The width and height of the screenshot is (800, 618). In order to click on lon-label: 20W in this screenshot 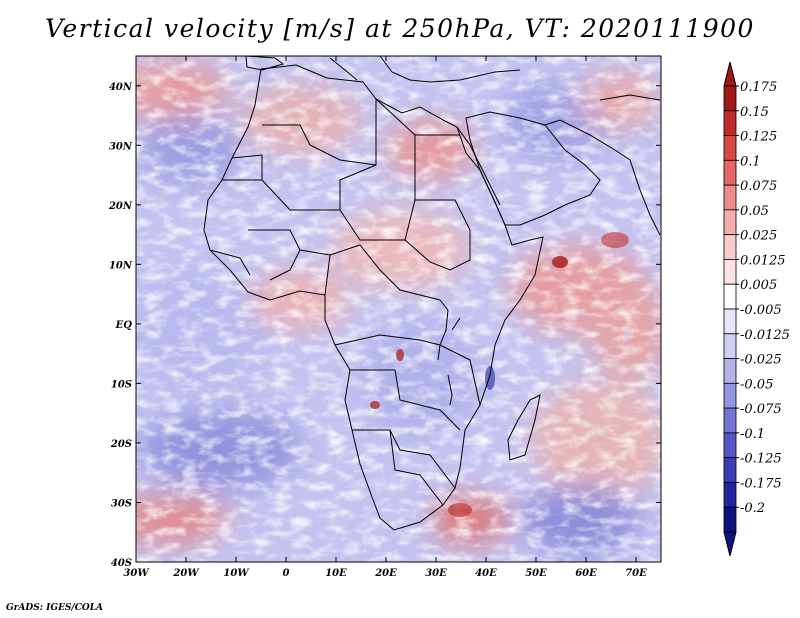, I will do `click(186, 573)`.